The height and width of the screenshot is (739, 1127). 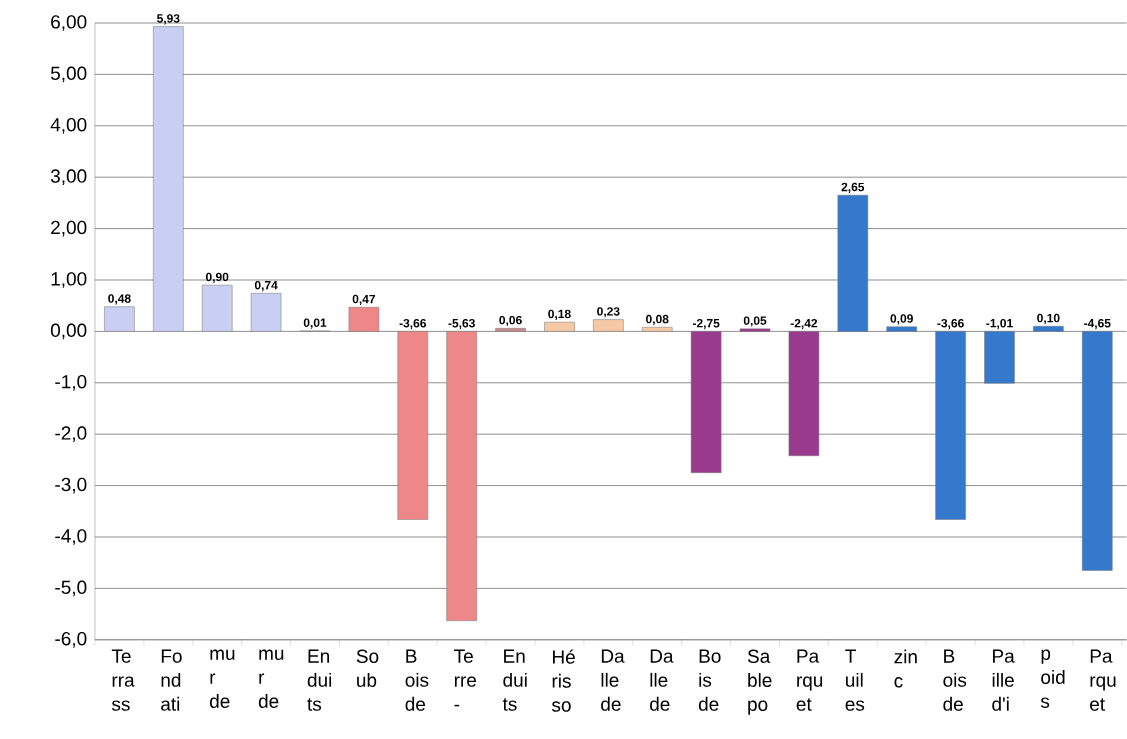 I want to click on y-tick-label: 0,00, so click(x=68, y=331).